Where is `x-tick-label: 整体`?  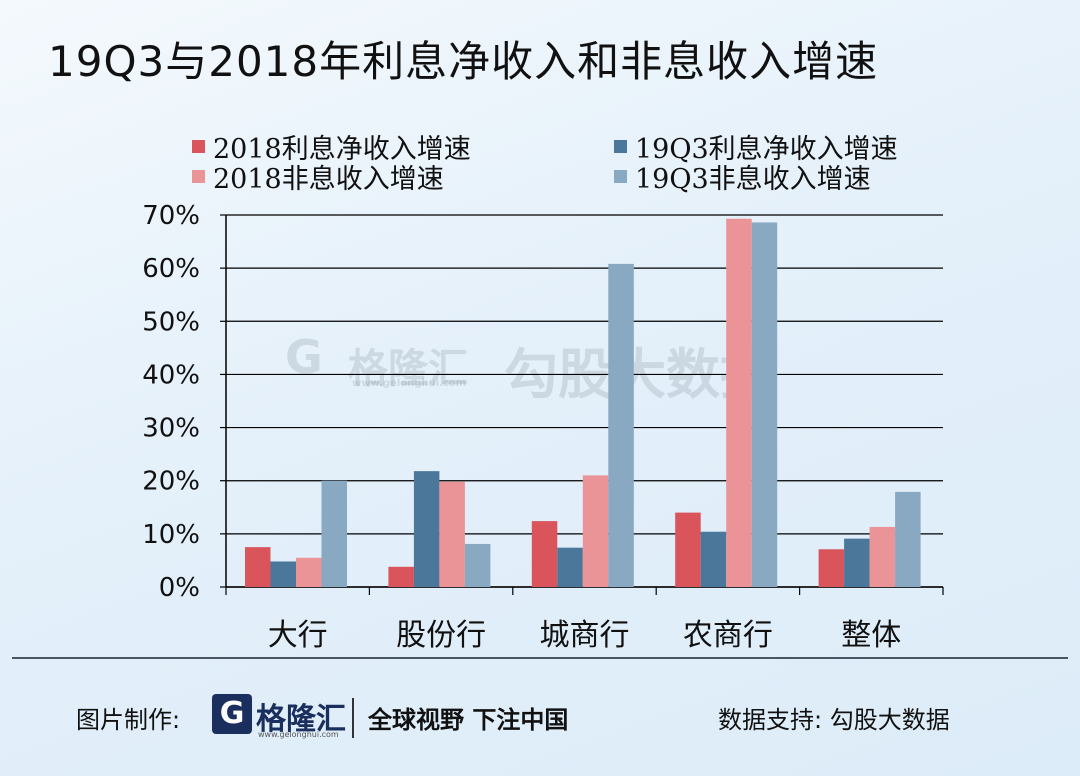
x-tick-label: 整体 is located at coordinates (871, 635).